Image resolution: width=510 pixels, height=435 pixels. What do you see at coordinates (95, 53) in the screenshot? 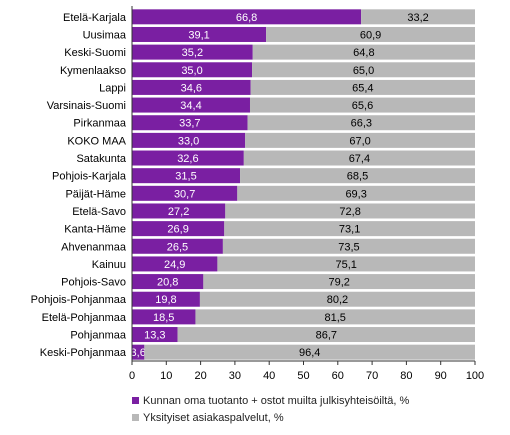
I see `category-label: Keski-Suomi` at bounding box center [95, 53].